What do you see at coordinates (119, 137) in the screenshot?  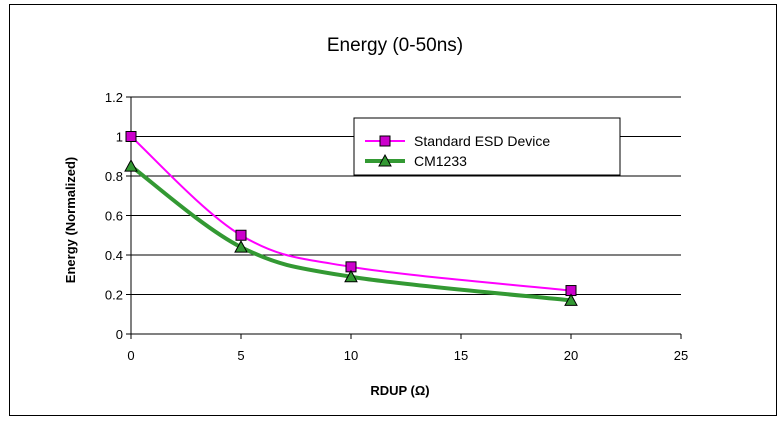 I see `y-tick-label-5: 1` at bounding box center [119, 137].